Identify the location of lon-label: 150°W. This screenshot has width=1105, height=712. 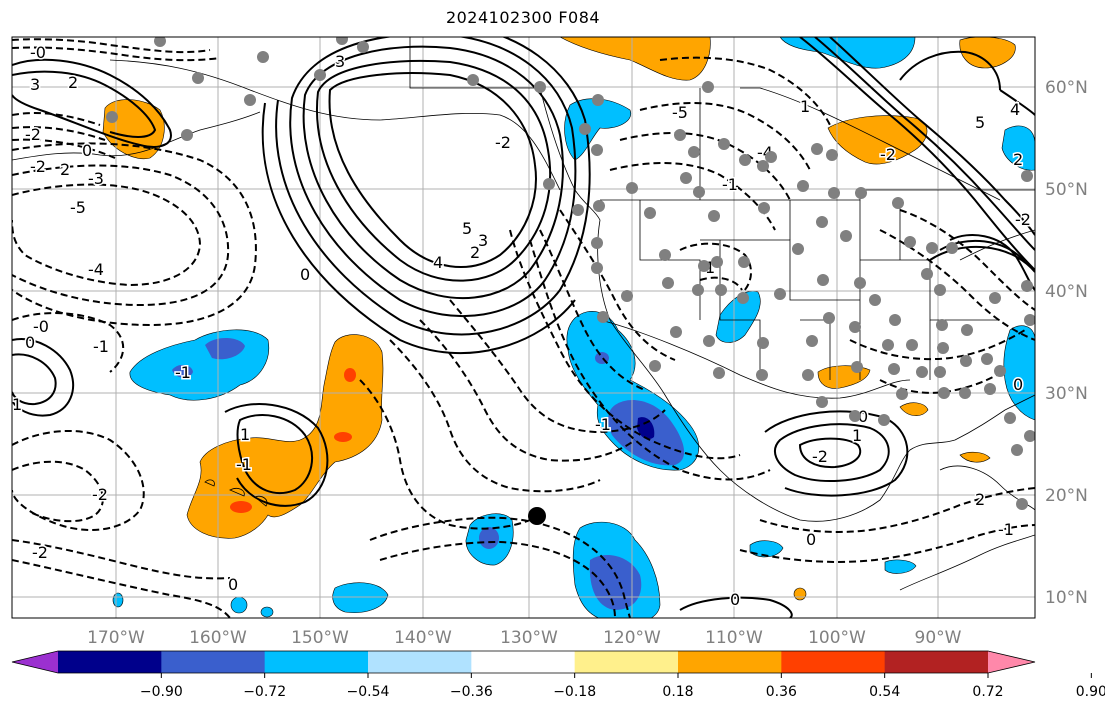
(320, 638).